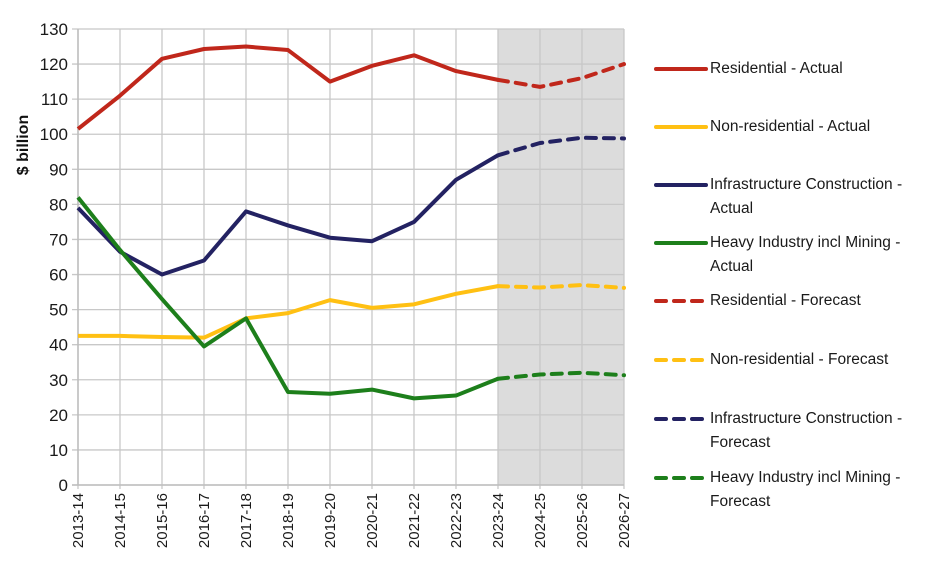 This screenshot has height=580, width=945. What do you see at coordinates (456, 520) in the screenshot?
I see `x-tick-label: 2022-23` at bounding box center [456, 520].